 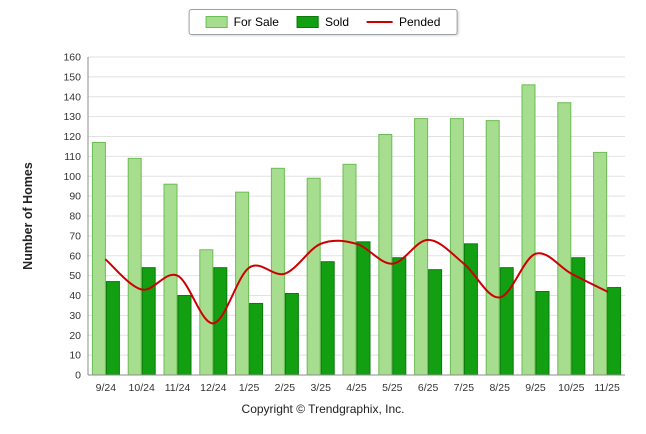 What do you see at coordinates (249, 388) in the screenshot?
I see `x-tick-label: 1/25` at bounding box center [249, 388].